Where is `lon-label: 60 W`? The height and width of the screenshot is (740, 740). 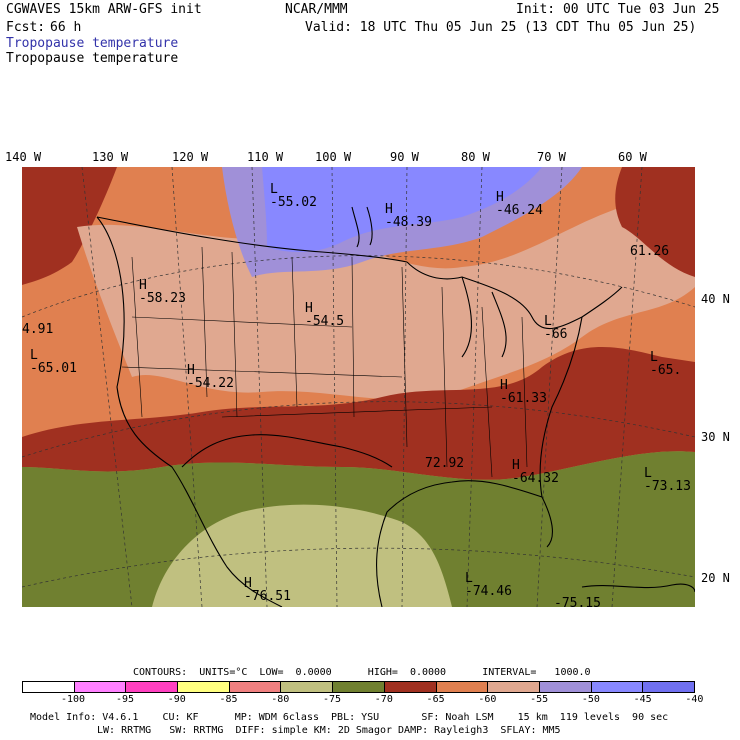 lon-label: 60 W is located at coordinates (632, 157).